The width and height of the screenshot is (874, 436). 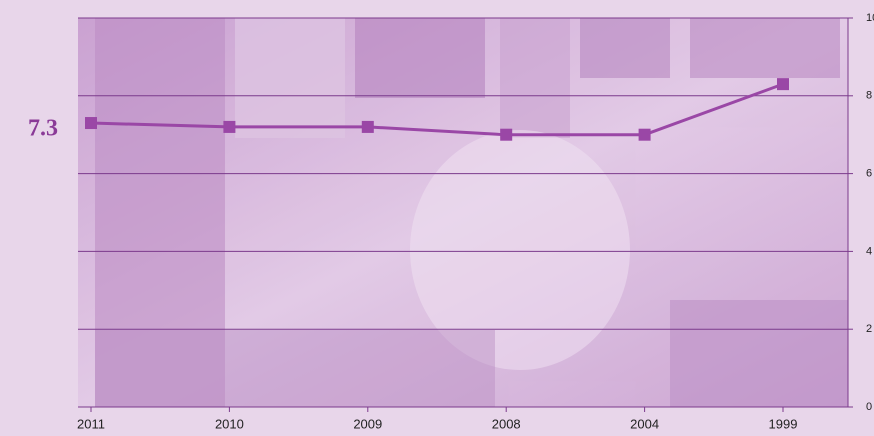 What do you see at coordinates (869, 174) in the screenshot?
I see `y-tick-label: 6` at bounding box center [869, 174].